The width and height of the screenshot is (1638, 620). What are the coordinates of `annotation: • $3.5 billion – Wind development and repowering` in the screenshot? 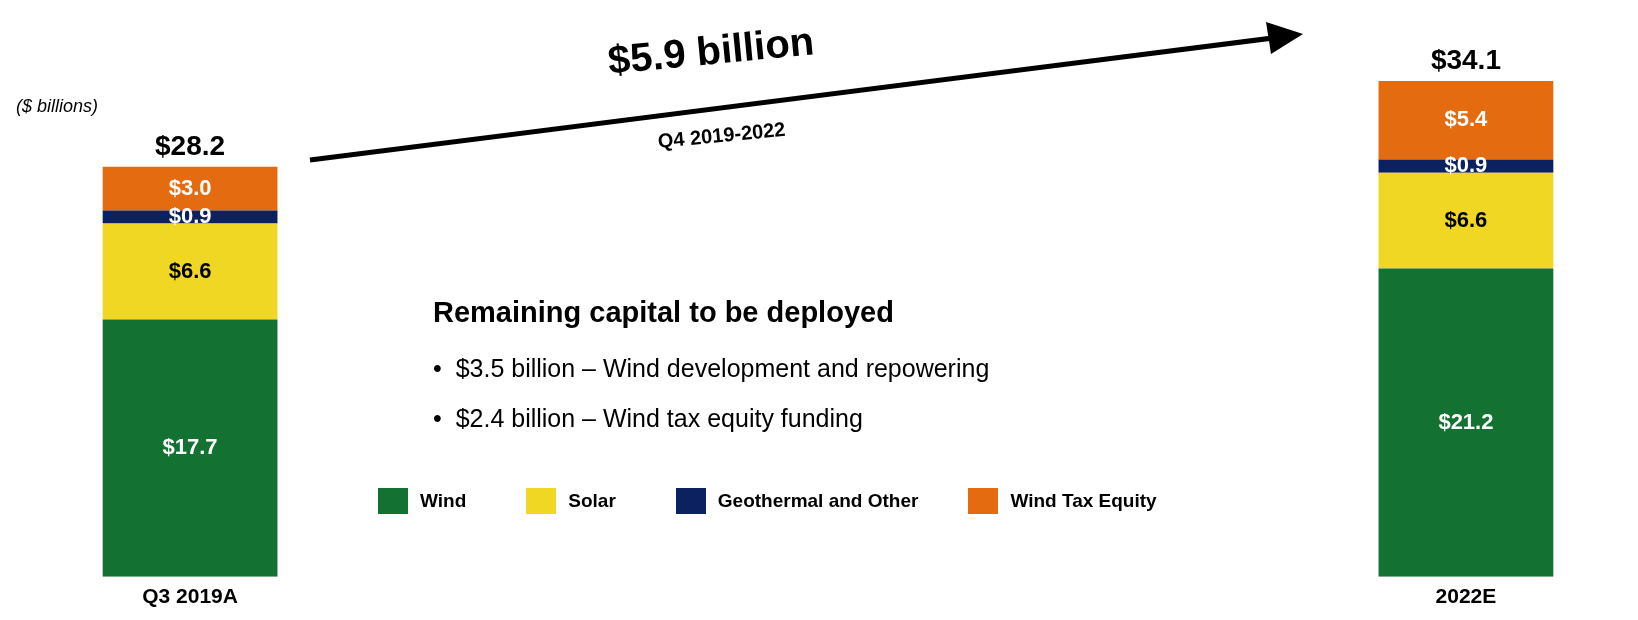 It's located at (711, 368).